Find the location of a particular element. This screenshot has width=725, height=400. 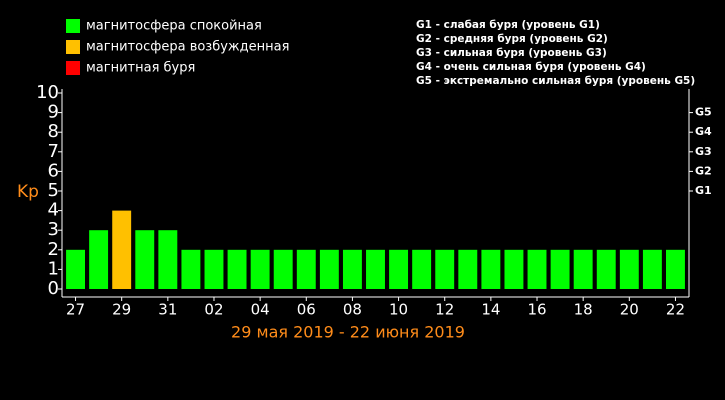

x-tick-label: 04 is located at coordinates (260, 310).